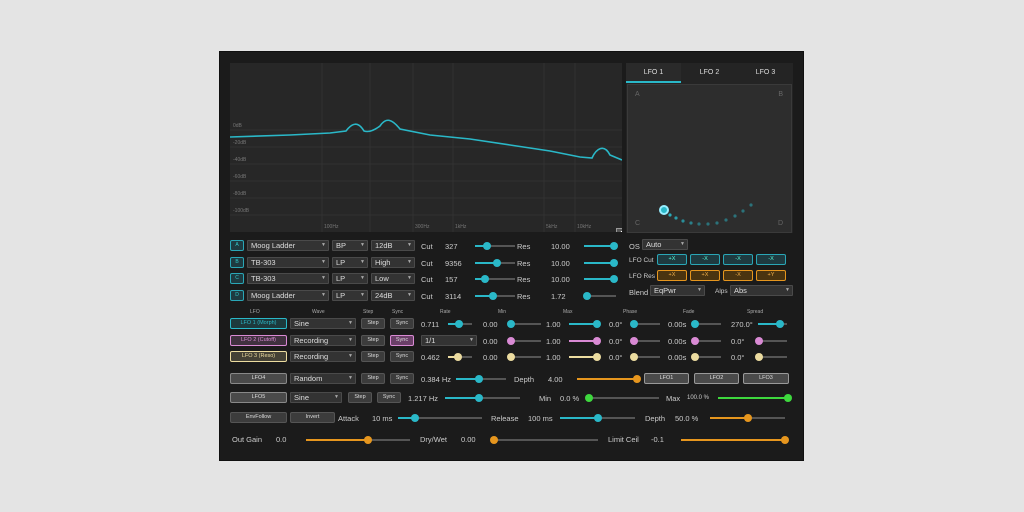 Image resolution: width=1024 pixels, height=512 pixels. What do you see at coordinates (709, 158) in the screenshot?
I see `xy-pad: A B C D` at bounding box center [709, 158].